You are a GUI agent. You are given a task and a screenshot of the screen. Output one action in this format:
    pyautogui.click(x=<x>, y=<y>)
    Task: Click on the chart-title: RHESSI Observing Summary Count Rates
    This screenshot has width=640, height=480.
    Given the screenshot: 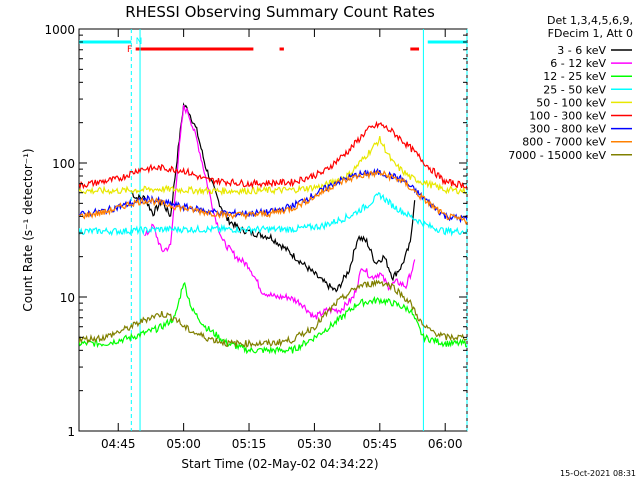 What is the action you would take?
    pyautogui.click(x=280, y=12)
    